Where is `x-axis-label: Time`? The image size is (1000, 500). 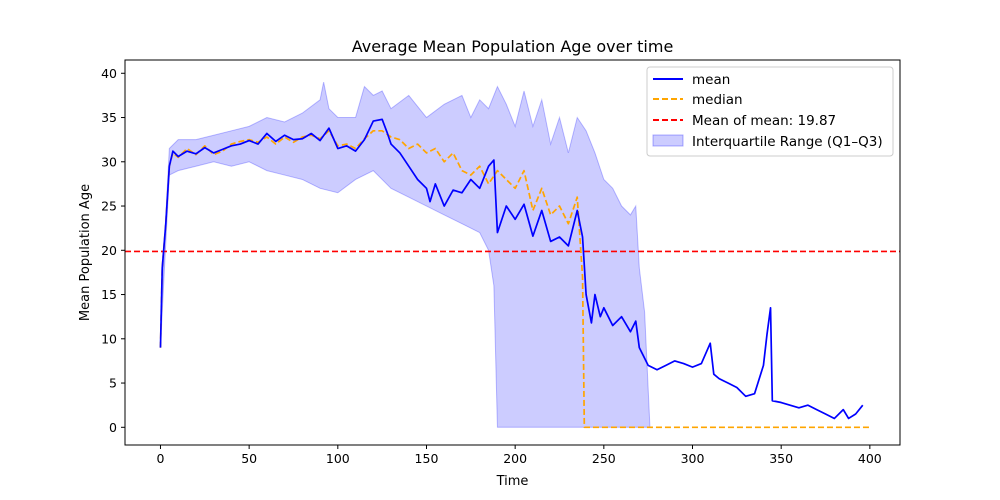 x-axis-label: Time is located at coordinates (512, 481).